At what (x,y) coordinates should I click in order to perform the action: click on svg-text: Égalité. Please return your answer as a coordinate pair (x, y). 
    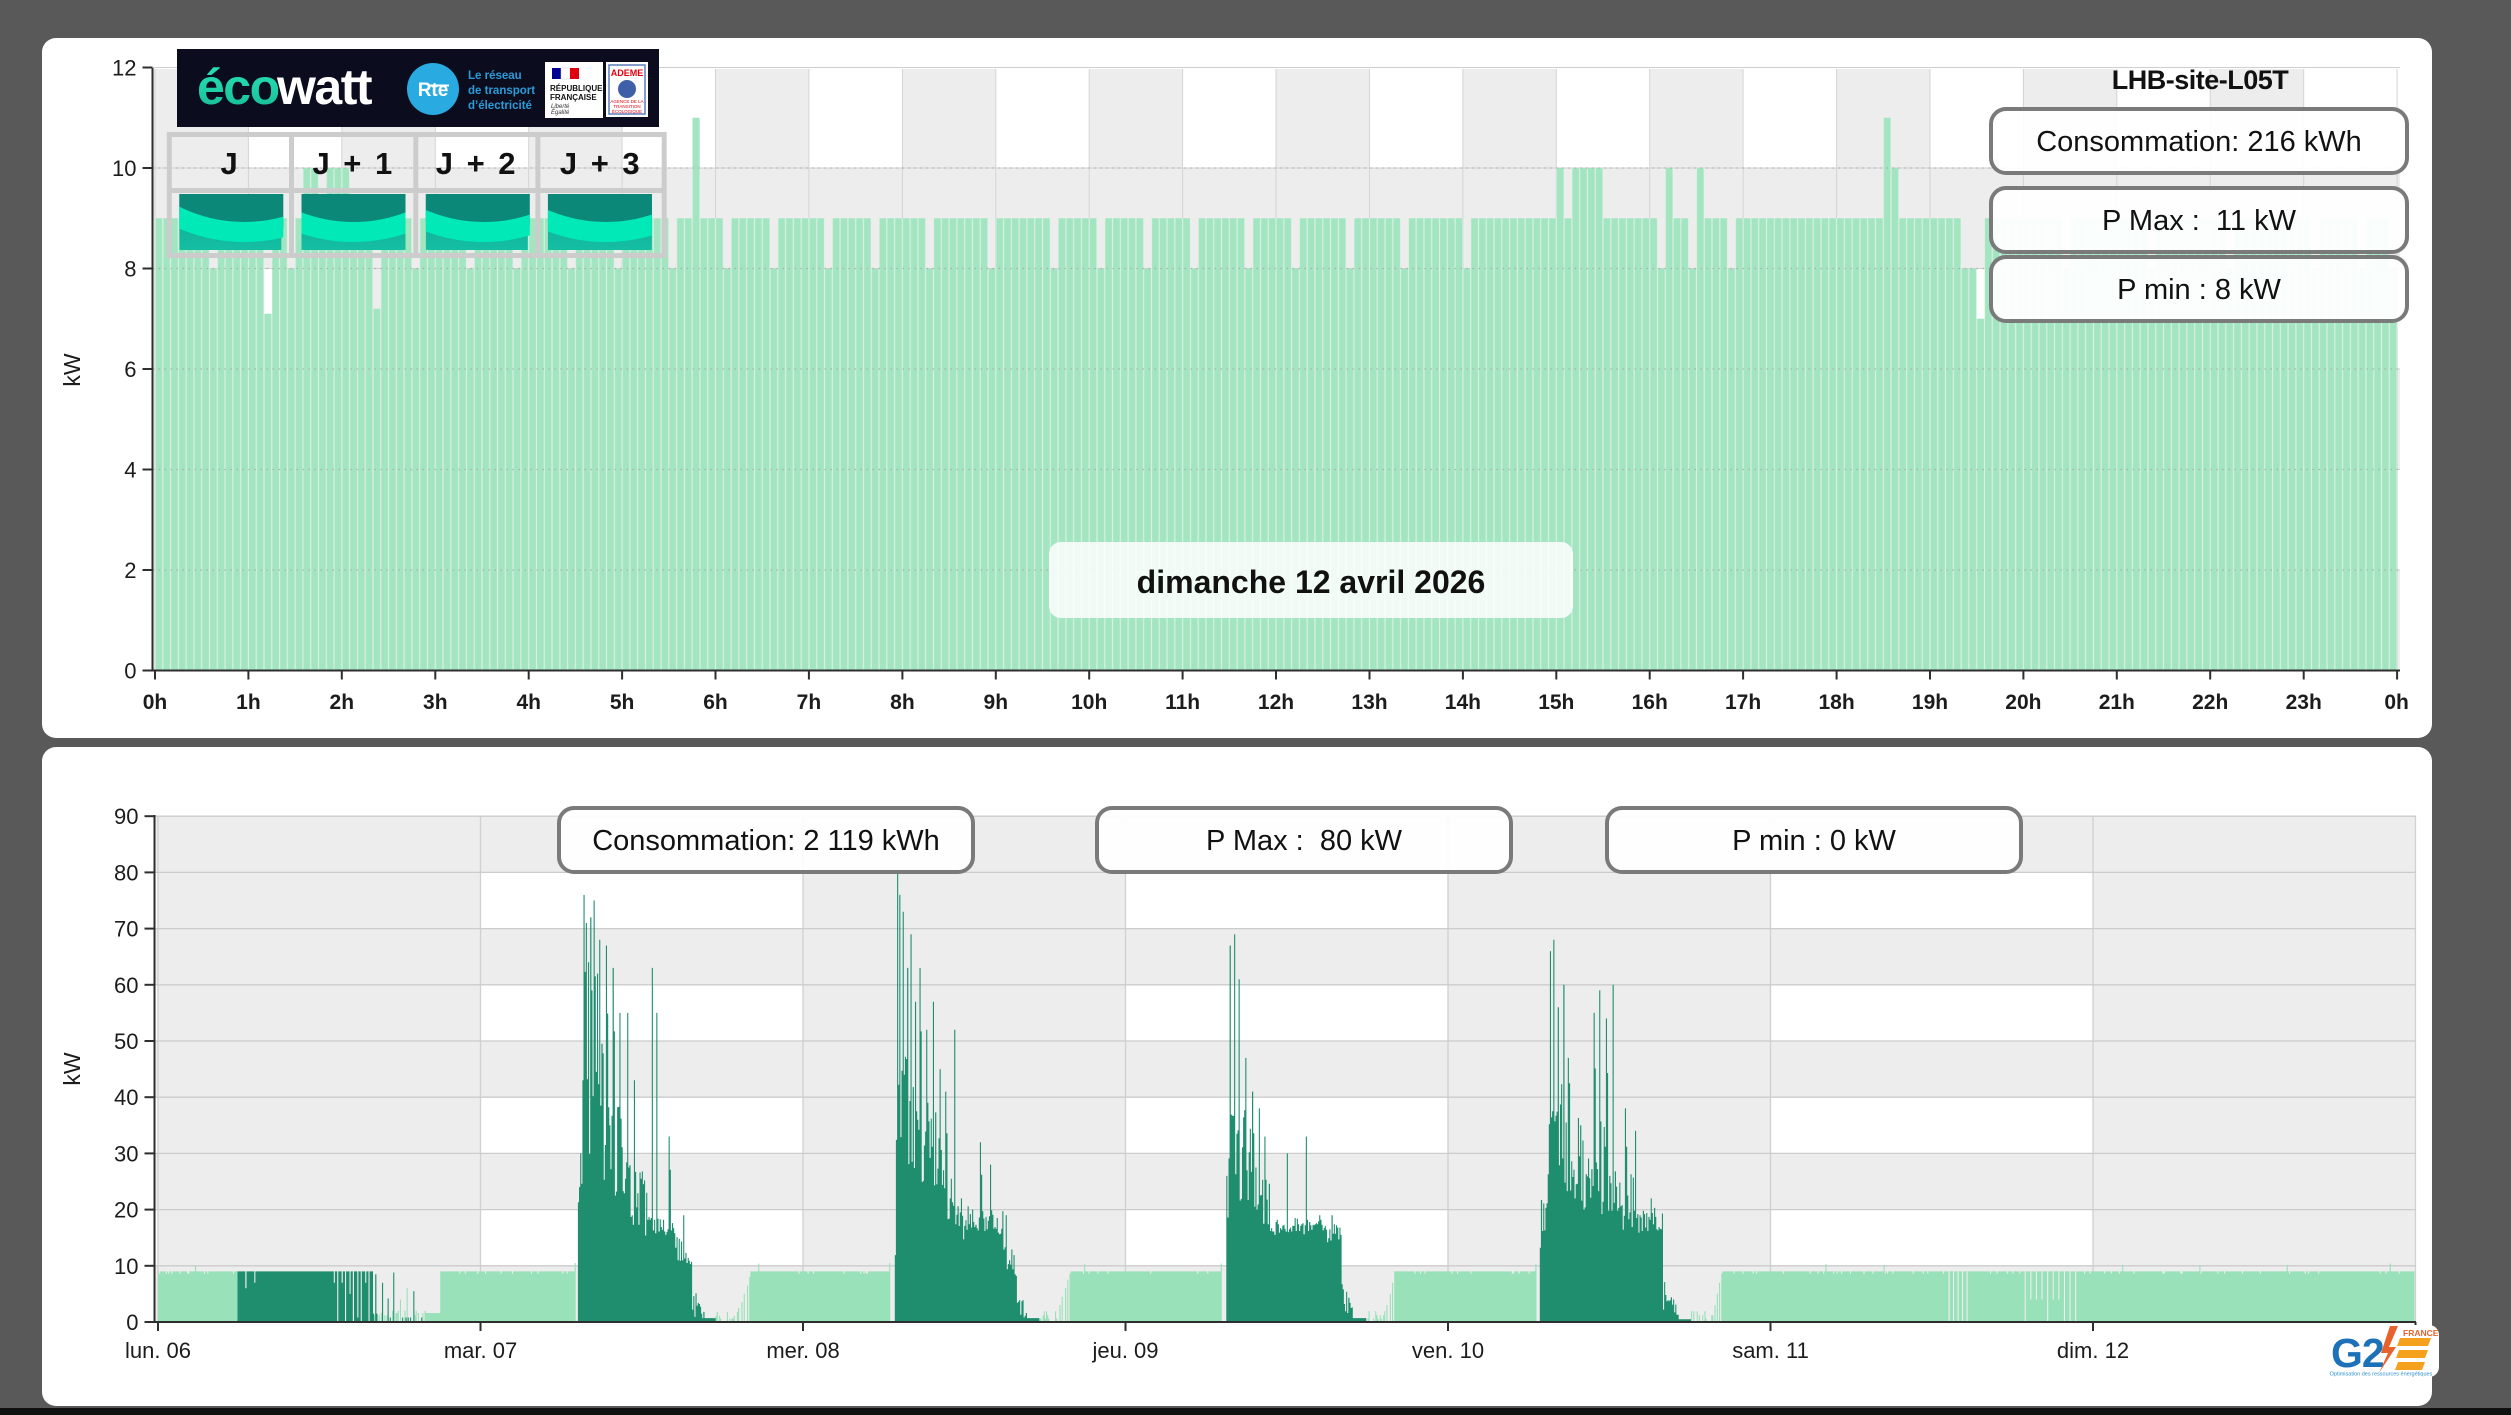
    Looking at the image, I should click on (560, 112).